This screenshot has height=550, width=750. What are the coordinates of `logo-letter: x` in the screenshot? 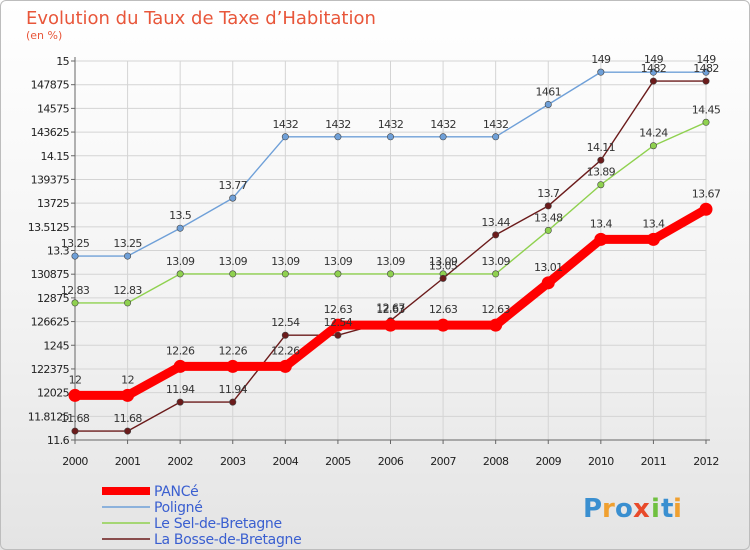 It's located at (641, 509).